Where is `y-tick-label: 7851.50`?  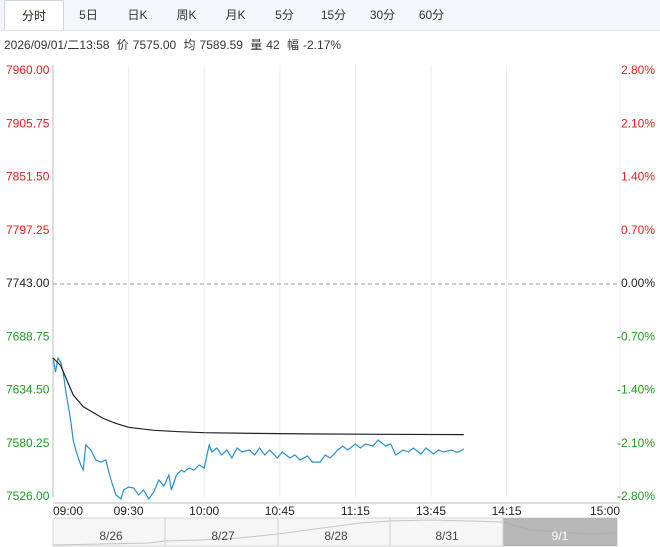 y-tick-label: 7851.50 is located at coordinates (28, 177).